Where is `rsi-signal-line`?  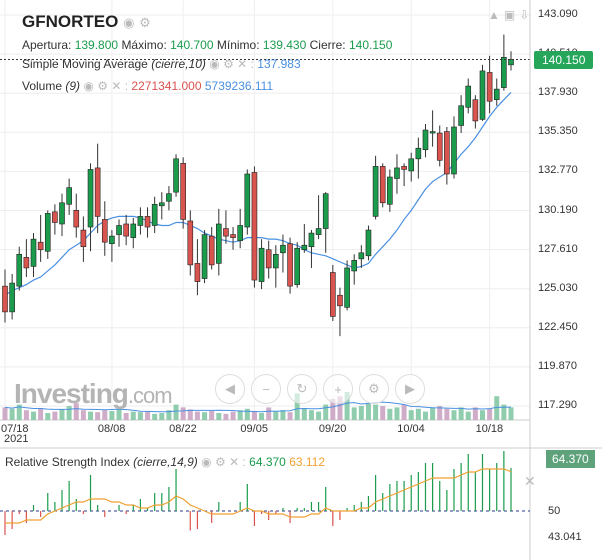 rsi-signal-line is located at coordinates (258, 496).